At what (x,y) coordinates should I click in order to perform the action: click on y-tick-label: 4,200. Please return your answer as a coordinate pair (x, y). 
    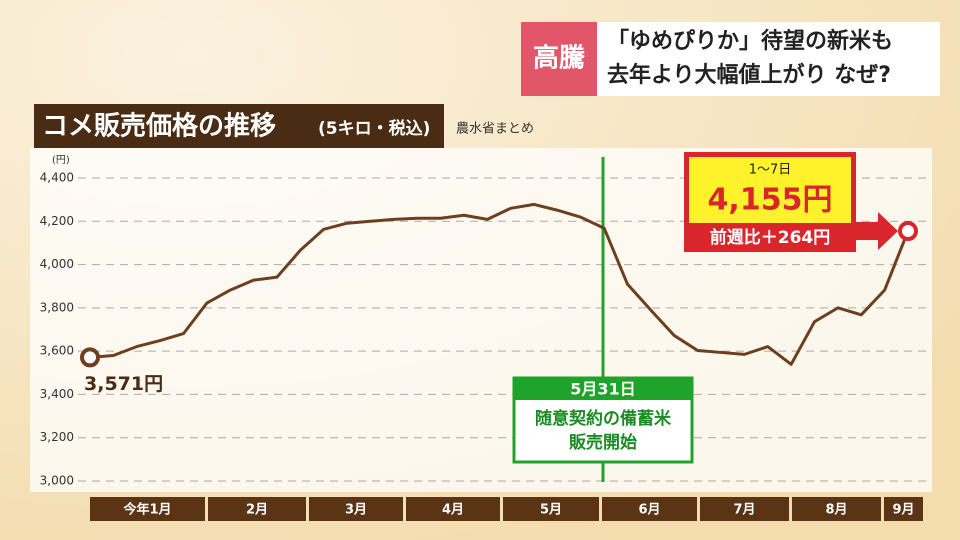
    Looking at the image, I should click on (57, 221).